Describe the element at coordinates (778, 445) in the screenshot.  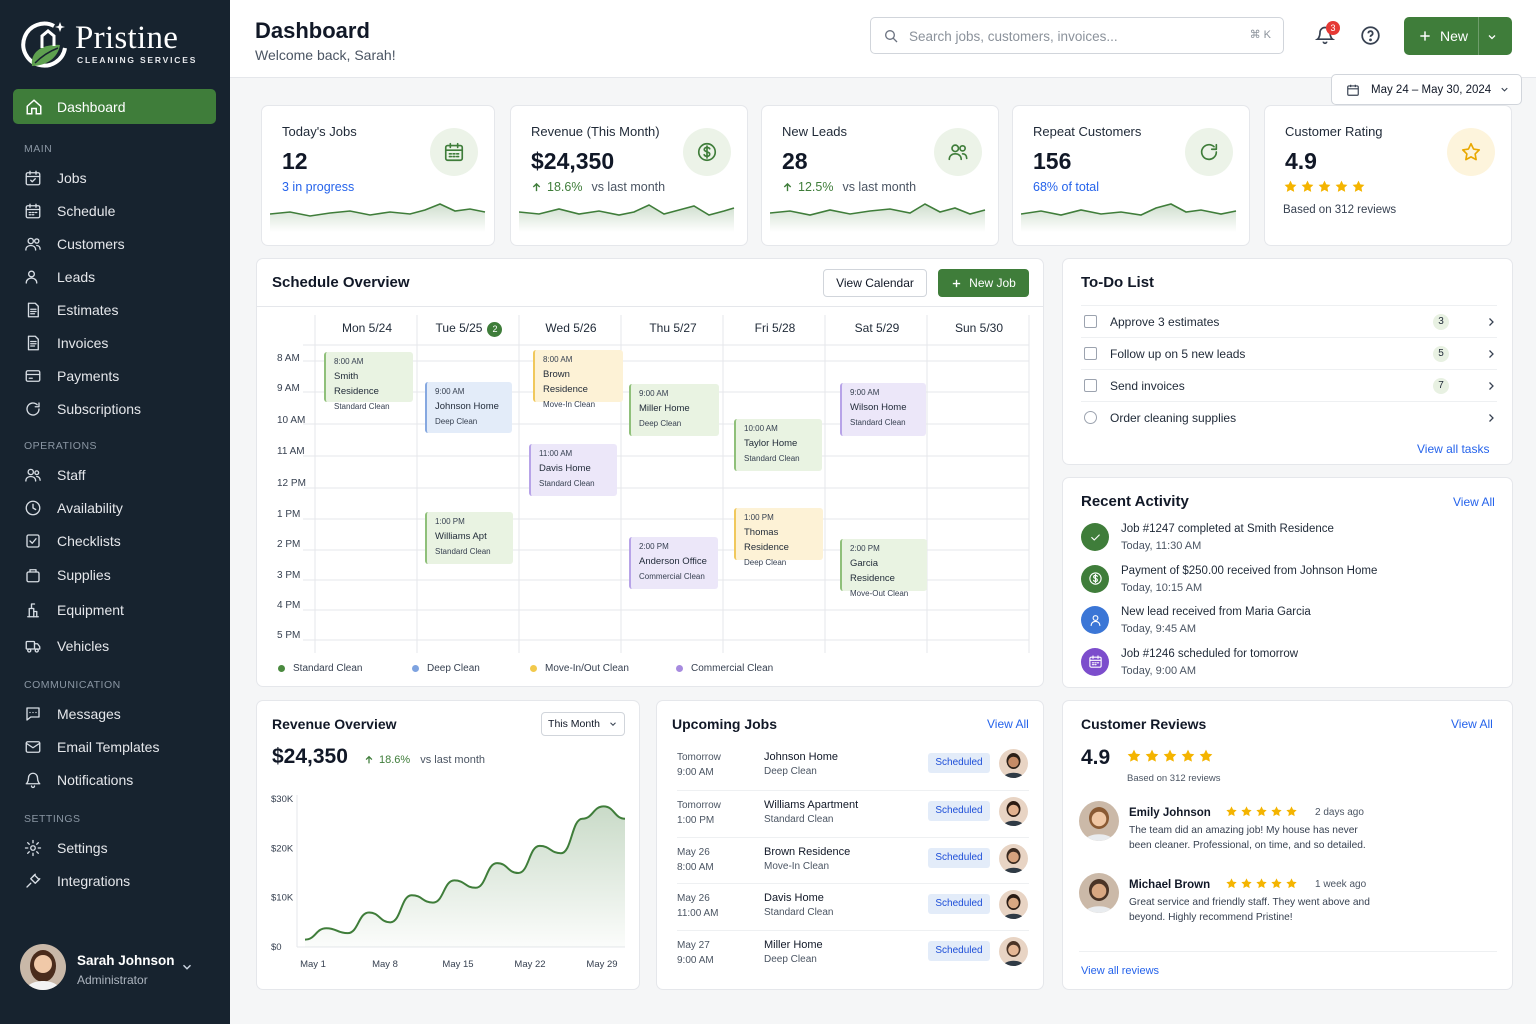
I see `schedule-event: 10:00 AM Taylor Home Standard Clean` at that location.